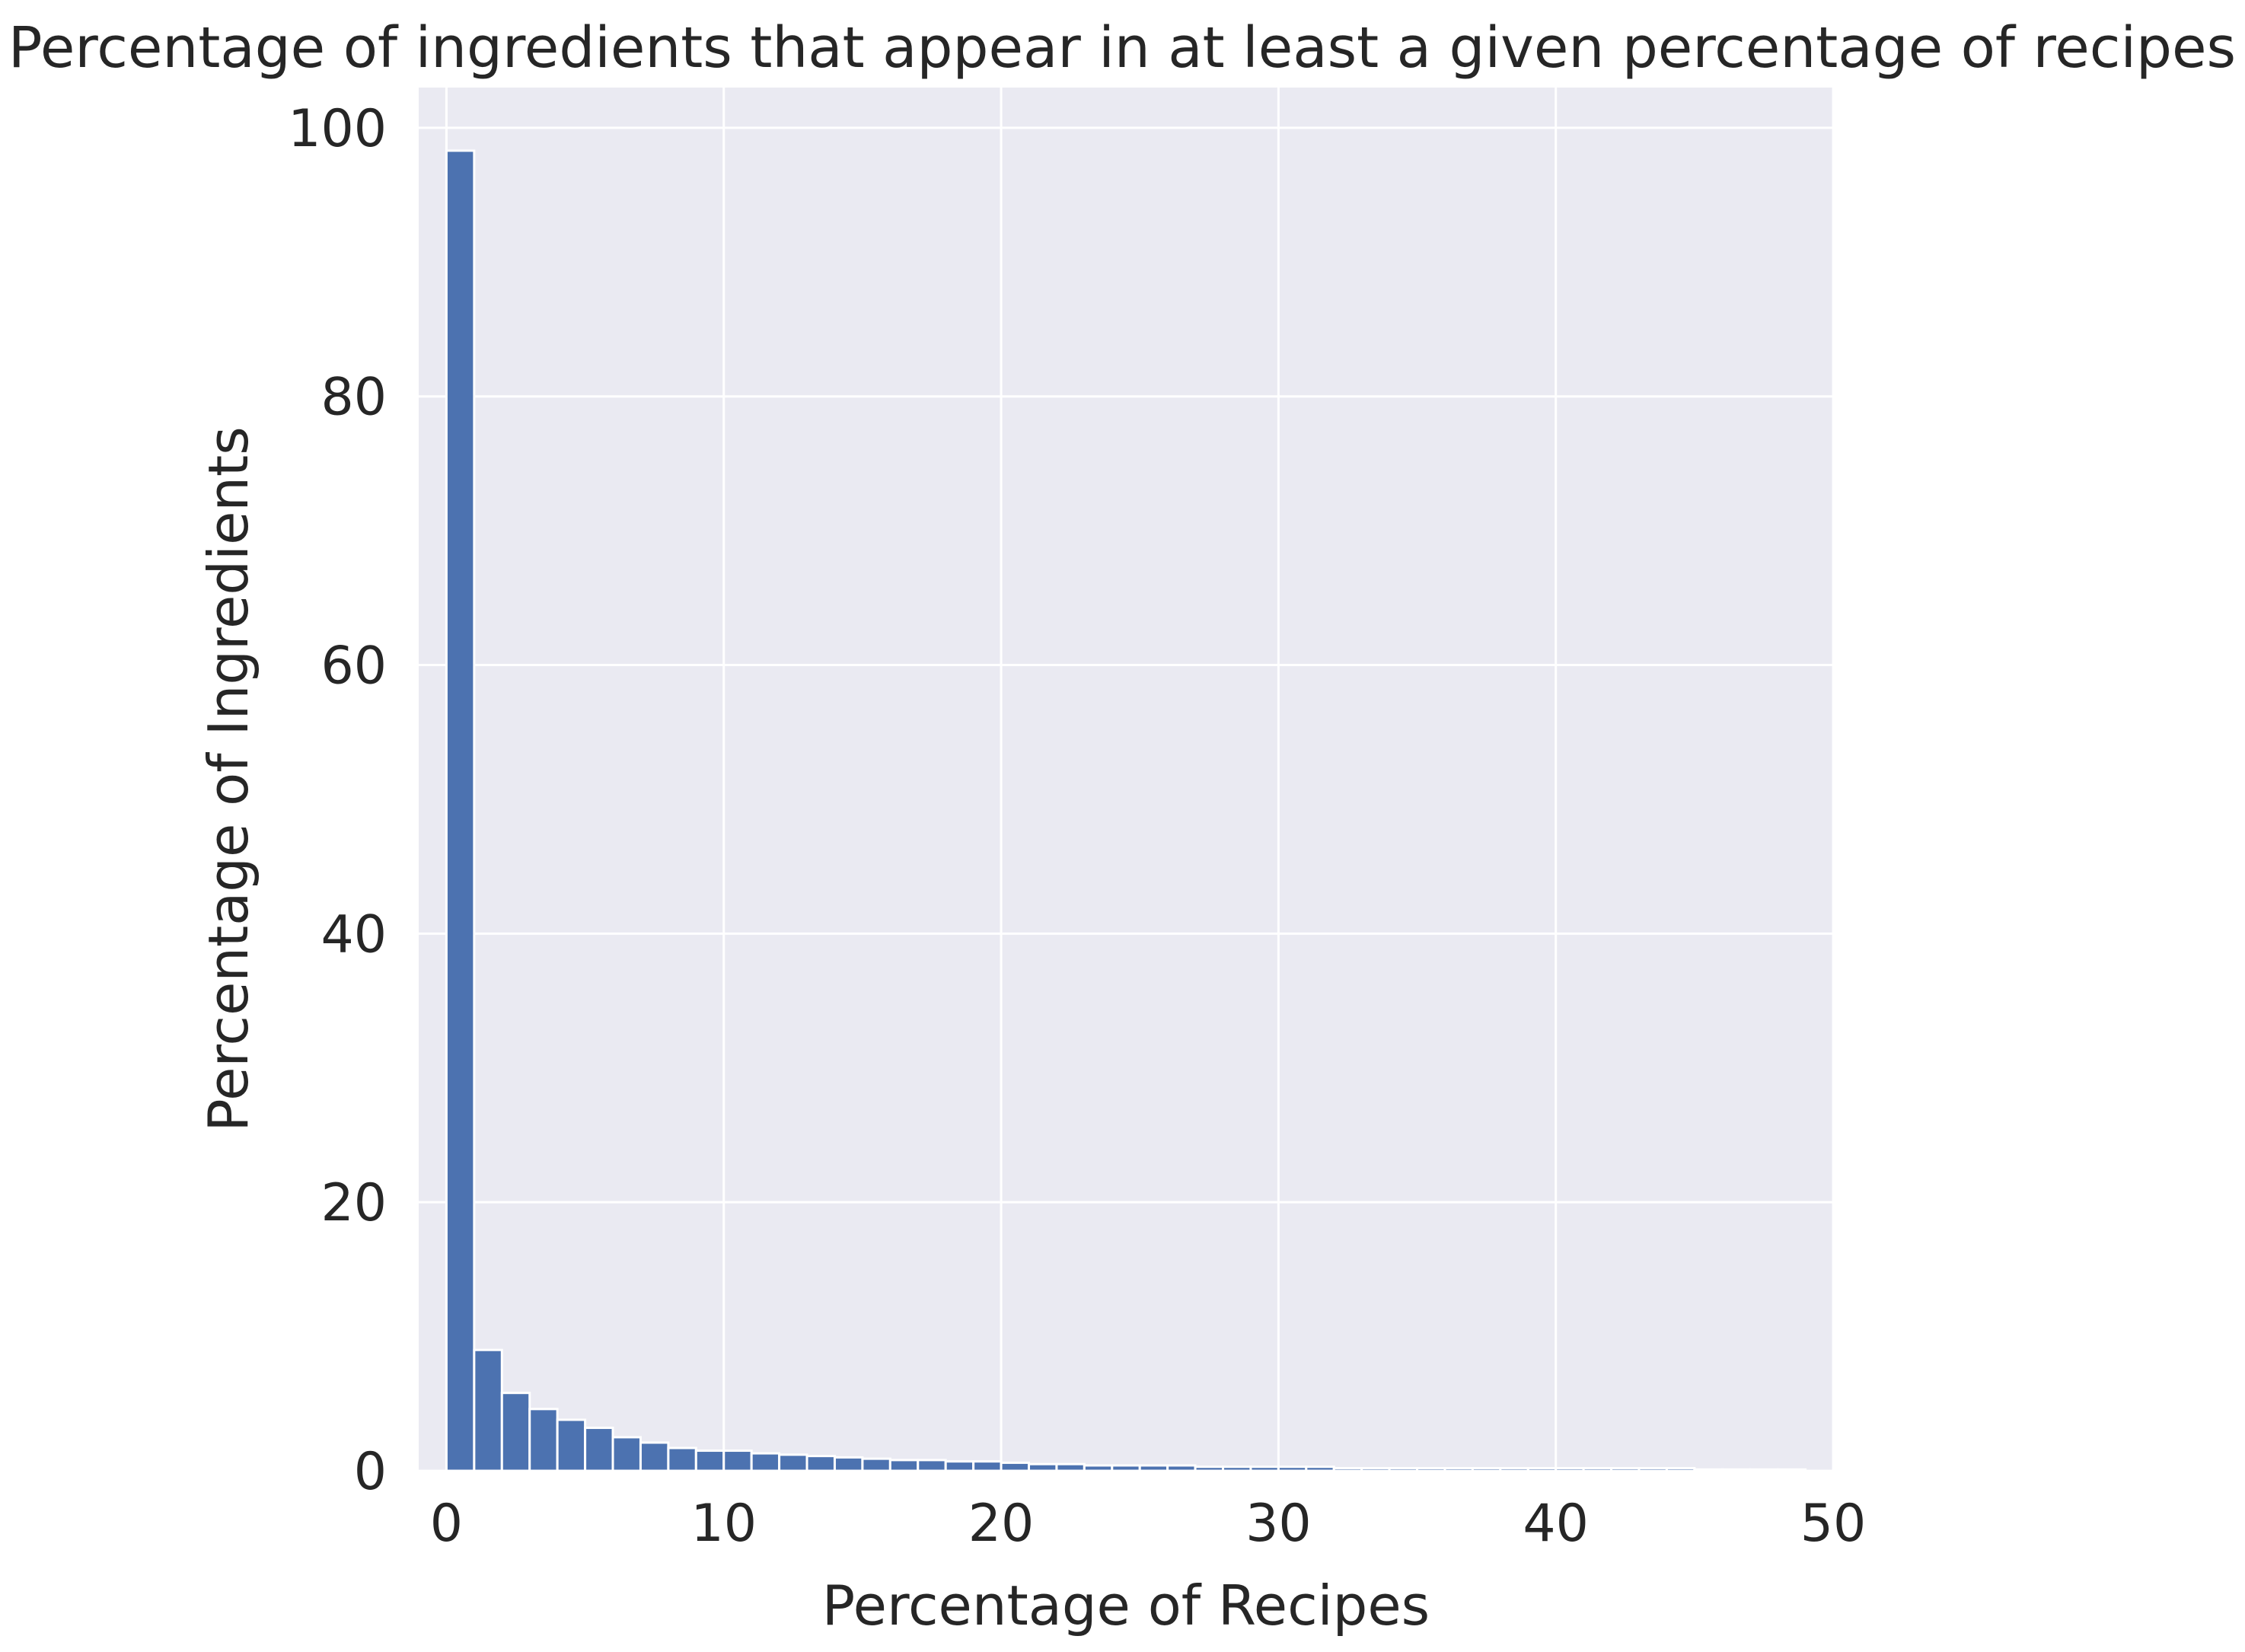 The image size is (2245, 1652). I want to click on x-tick-label: 50, so click(1833, 1524).